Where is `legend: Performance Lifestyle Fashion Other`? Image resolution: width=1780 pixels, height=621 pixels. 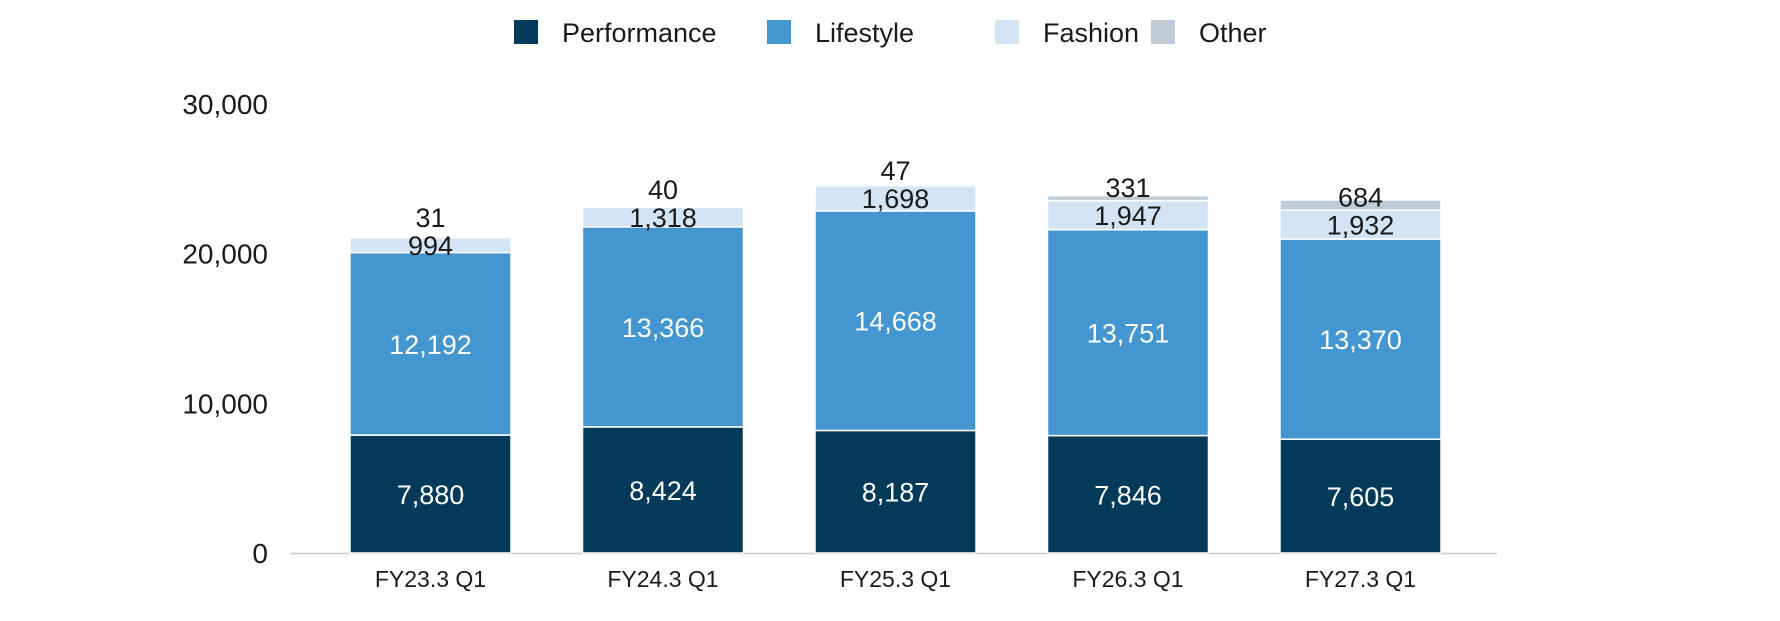
legend: Performance Lifestyle Fashion Other is located at coordinates (890, 33).